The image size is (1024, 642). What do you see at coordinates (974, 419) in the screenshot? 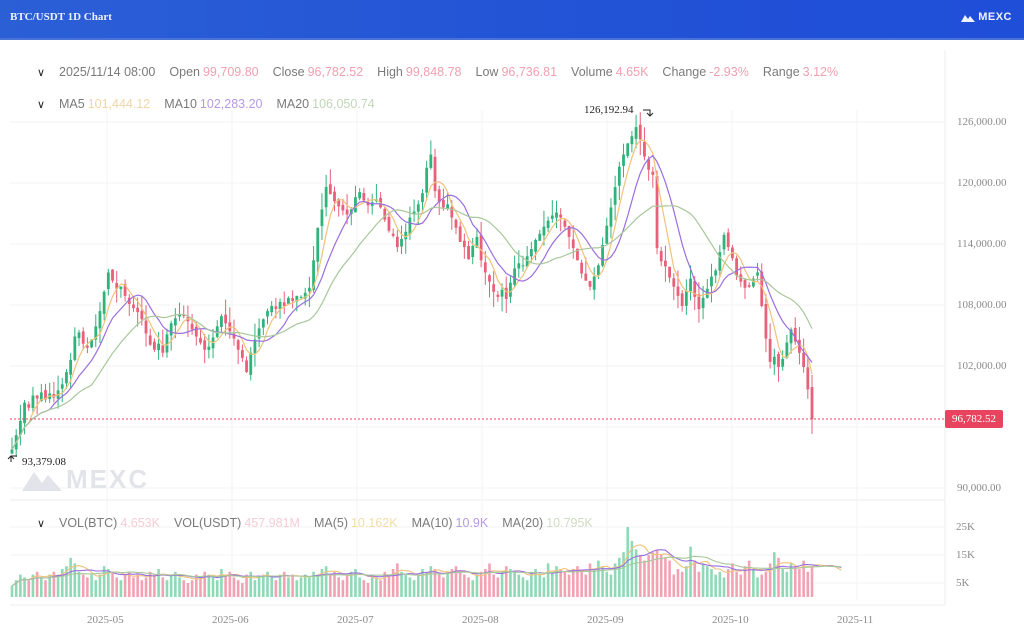
I see `last-price-tag: 96,782.52` at bounding box center [974, 419].